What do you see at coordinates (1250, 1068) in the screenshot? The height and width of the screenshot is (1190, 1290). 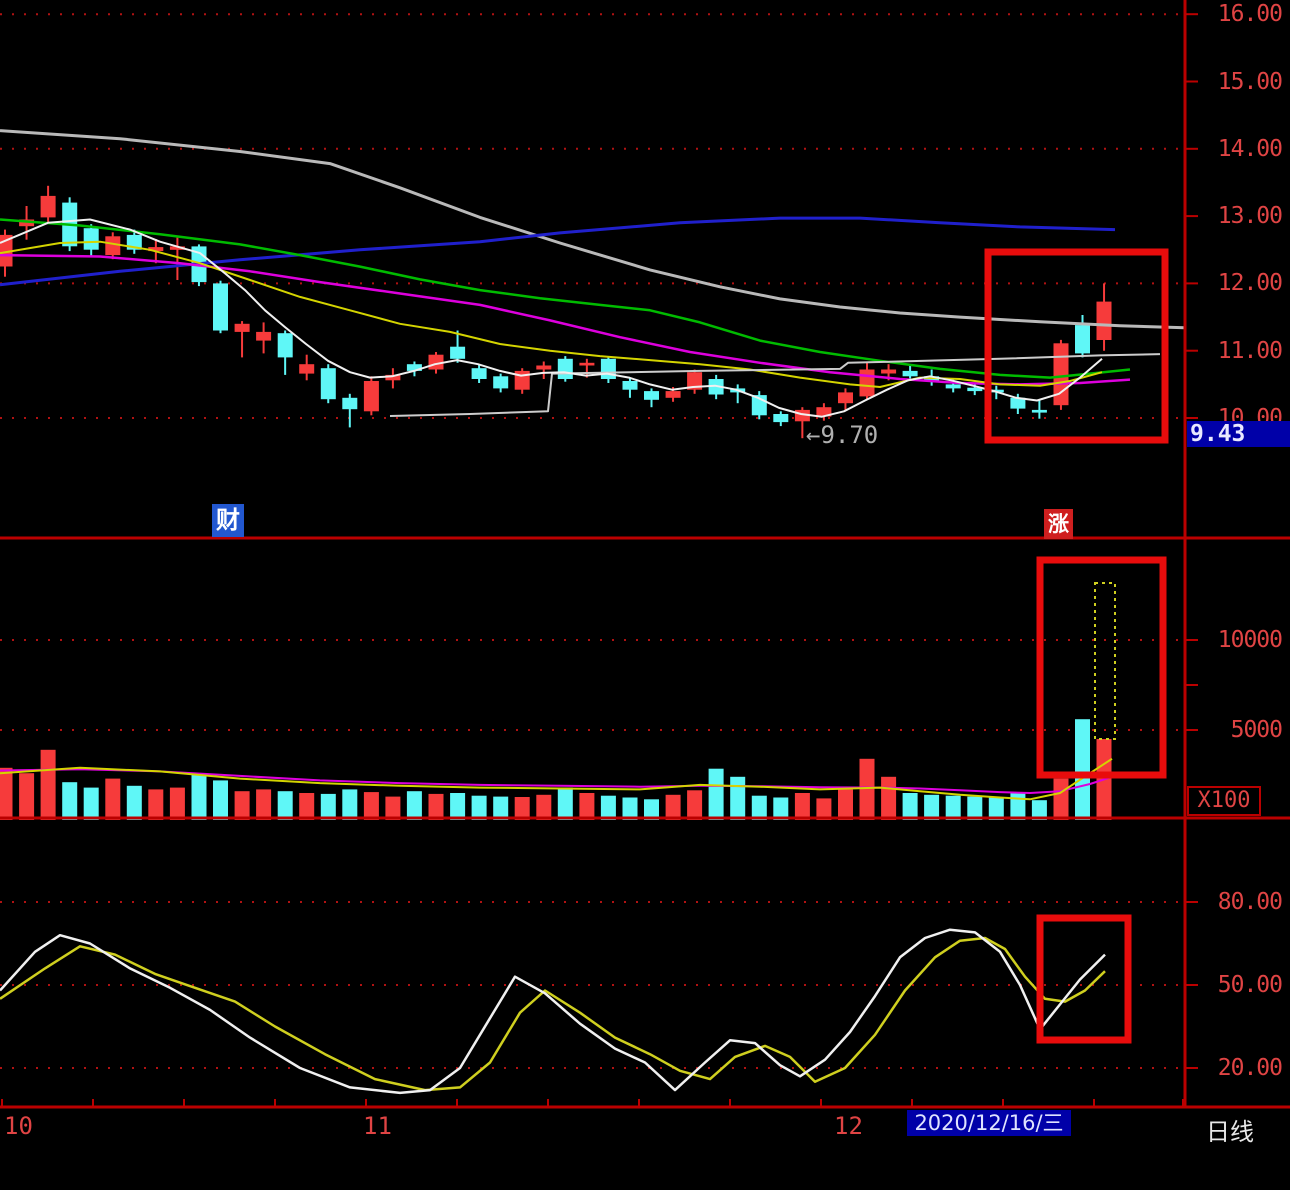 I see `osc-axis-label: 20.00` at bounding box center [1250, 1068].